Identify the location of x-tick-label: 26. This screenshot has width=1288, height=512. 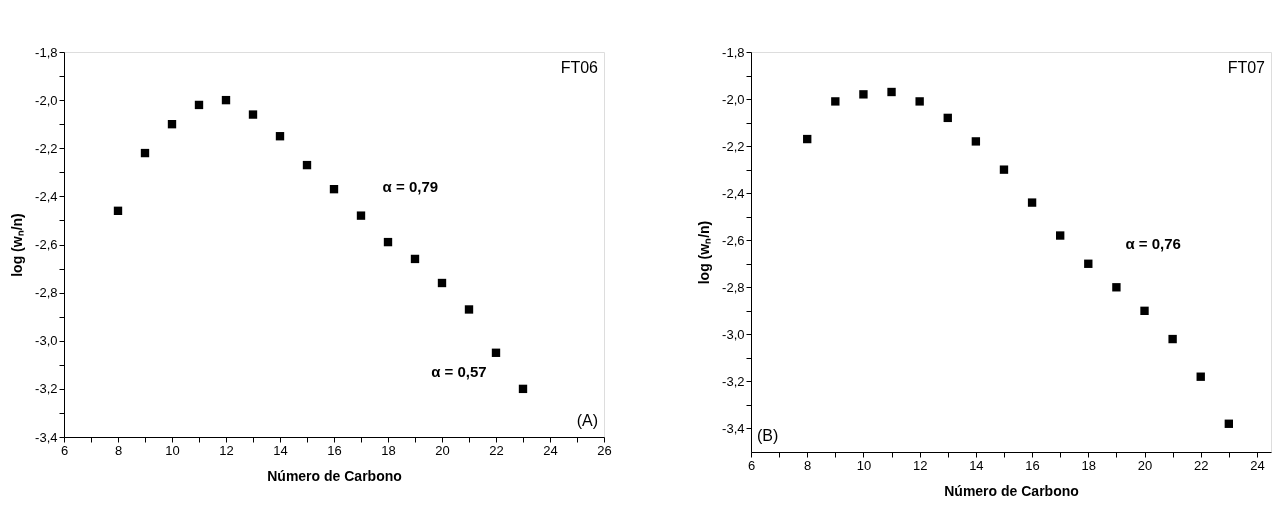
(604, 450).